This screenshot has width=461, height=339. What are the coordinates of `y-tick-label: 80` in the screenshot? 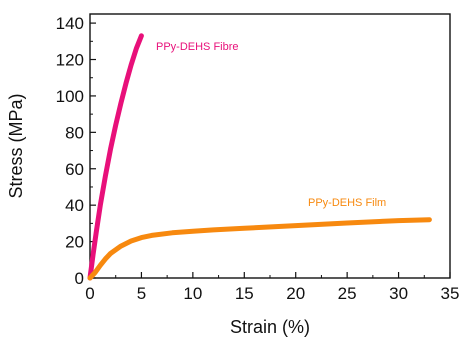 It's located at (74, 132).